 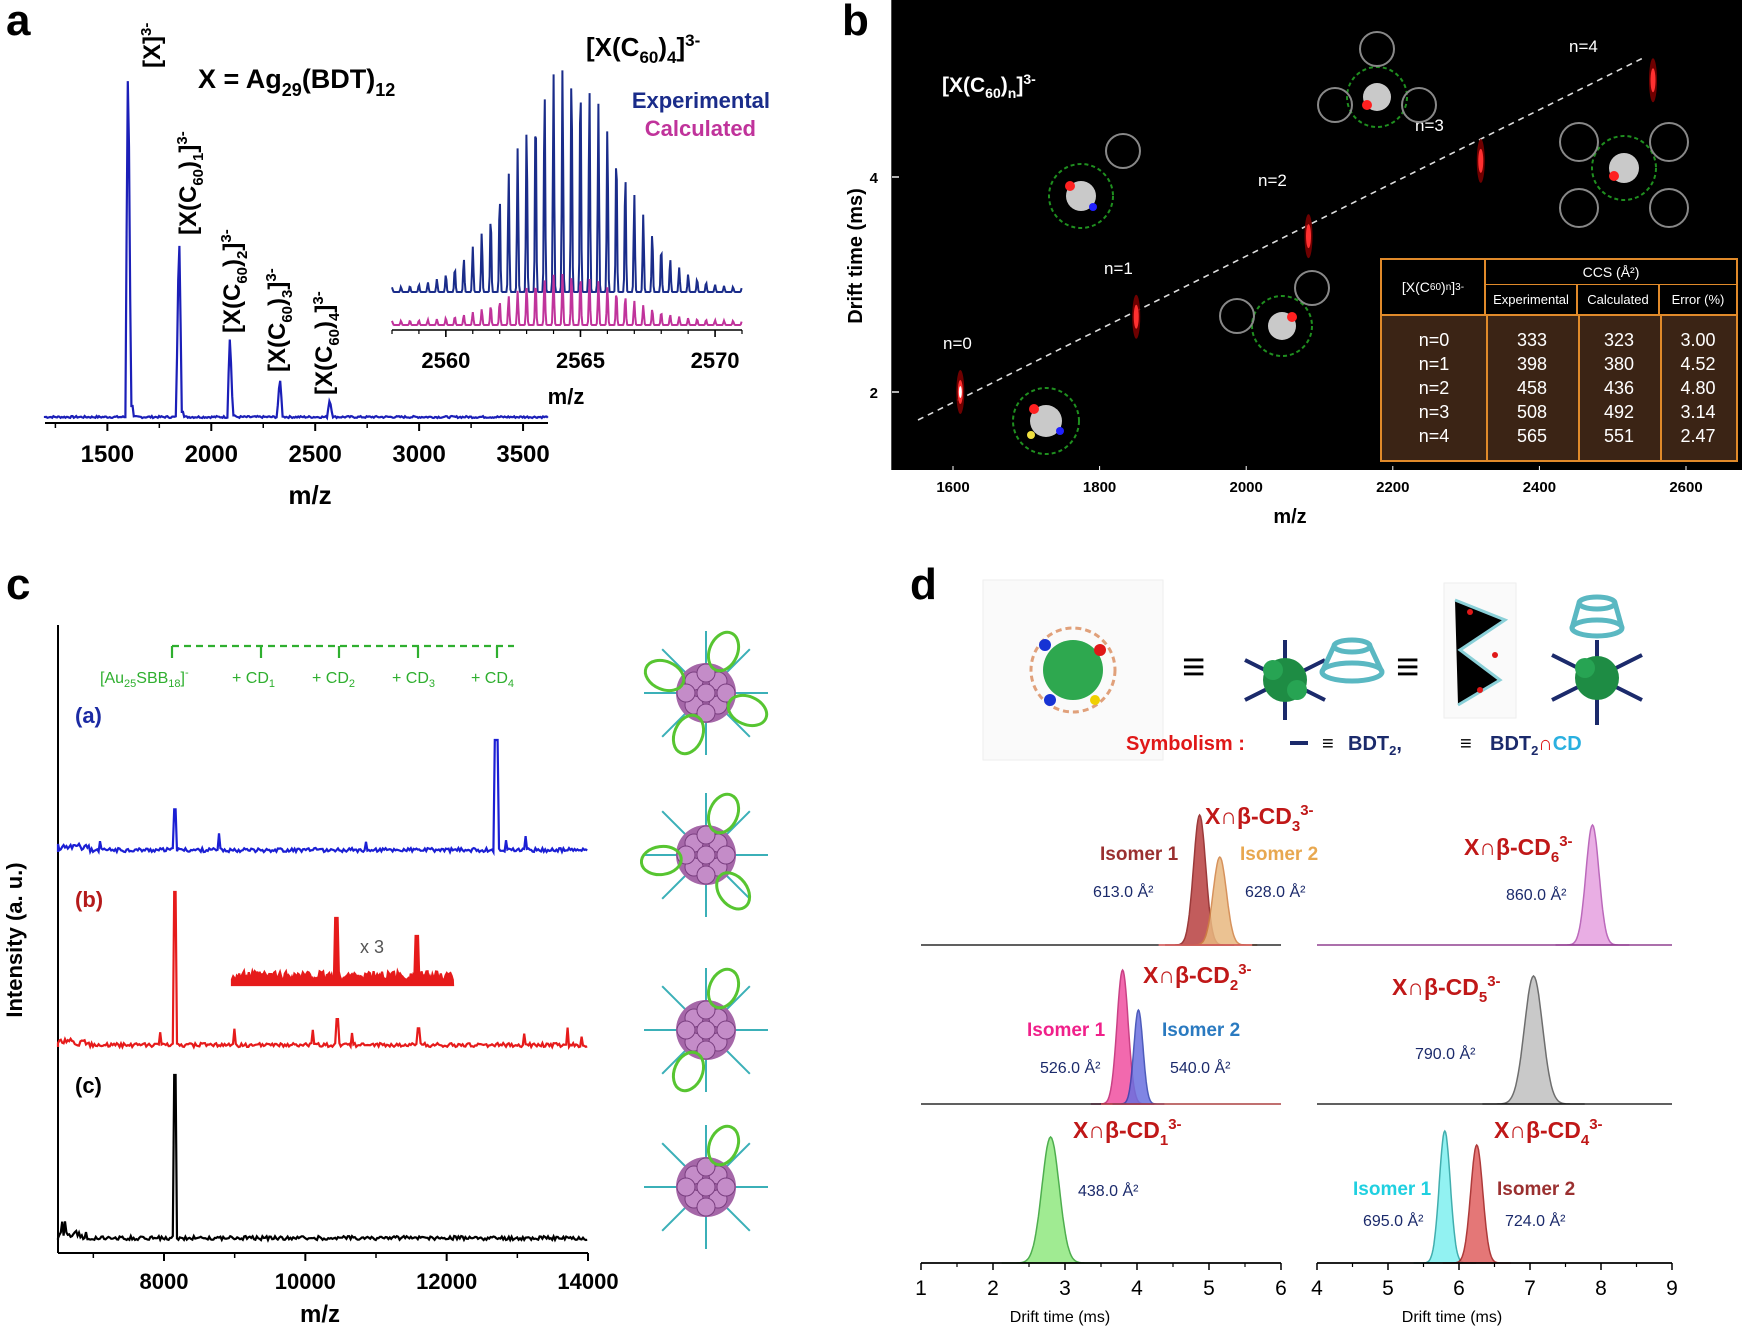 I want to click on d-cd-structure, so click(x=1481, y=652).